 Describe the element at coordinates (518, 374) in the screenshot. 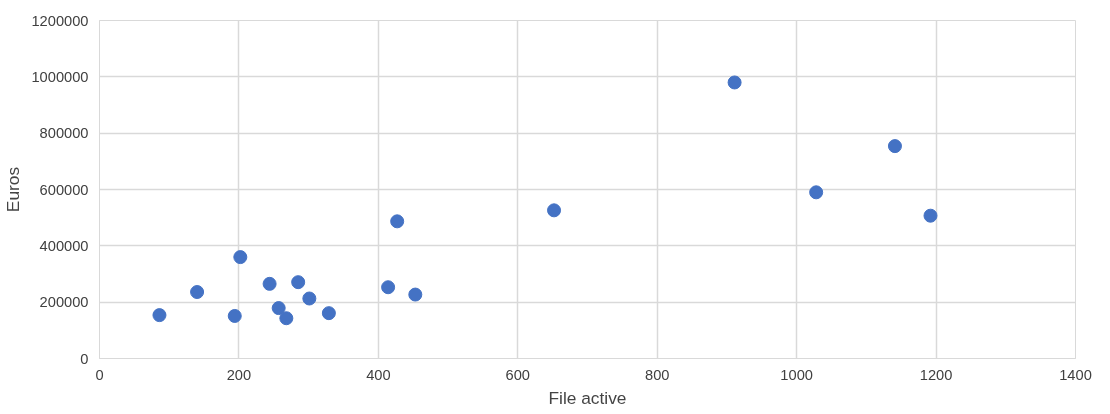

I see `x-tick-label: 600` at that location.